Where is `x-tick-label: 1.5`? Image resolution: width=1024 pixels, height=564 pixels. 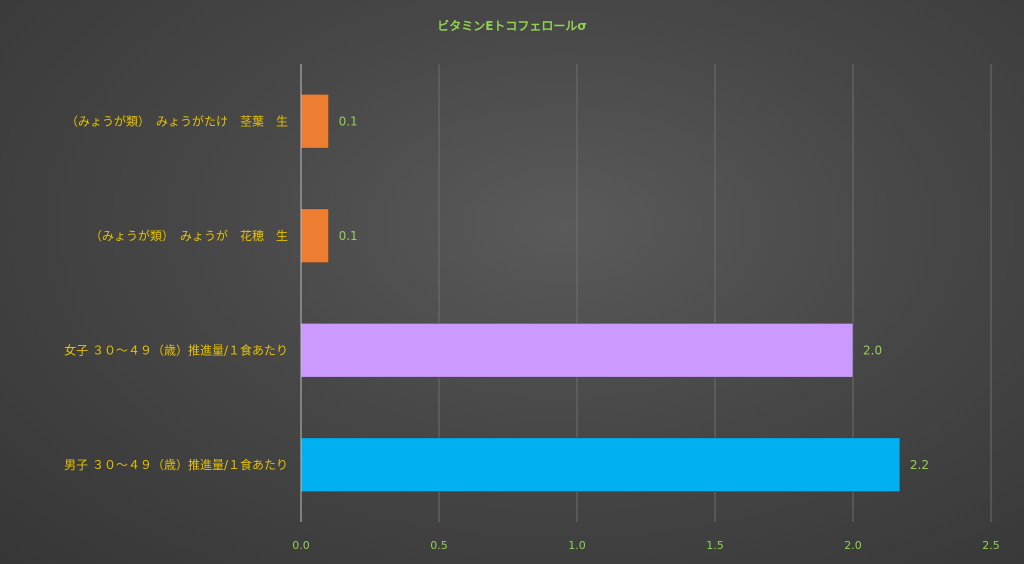
x-tick-label: 1.5 is located at coordinates (715, 545).